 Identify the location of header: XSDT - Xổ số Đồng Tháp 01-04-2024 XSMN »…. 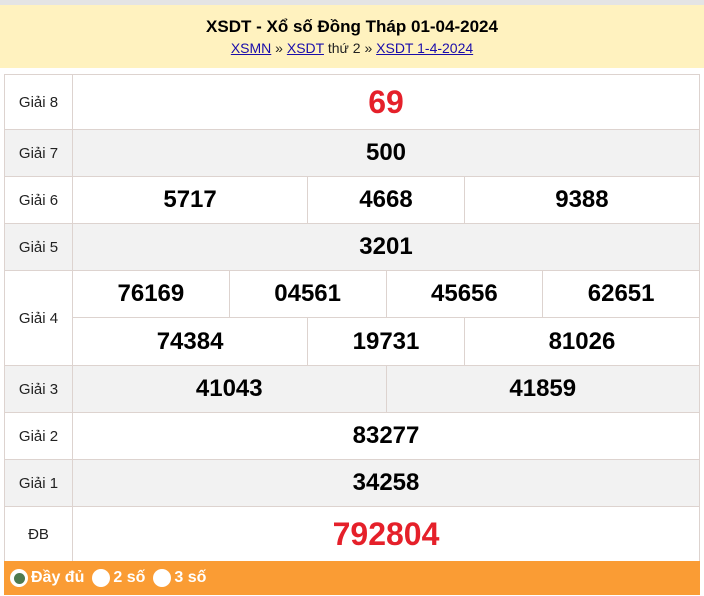
(352, 36).